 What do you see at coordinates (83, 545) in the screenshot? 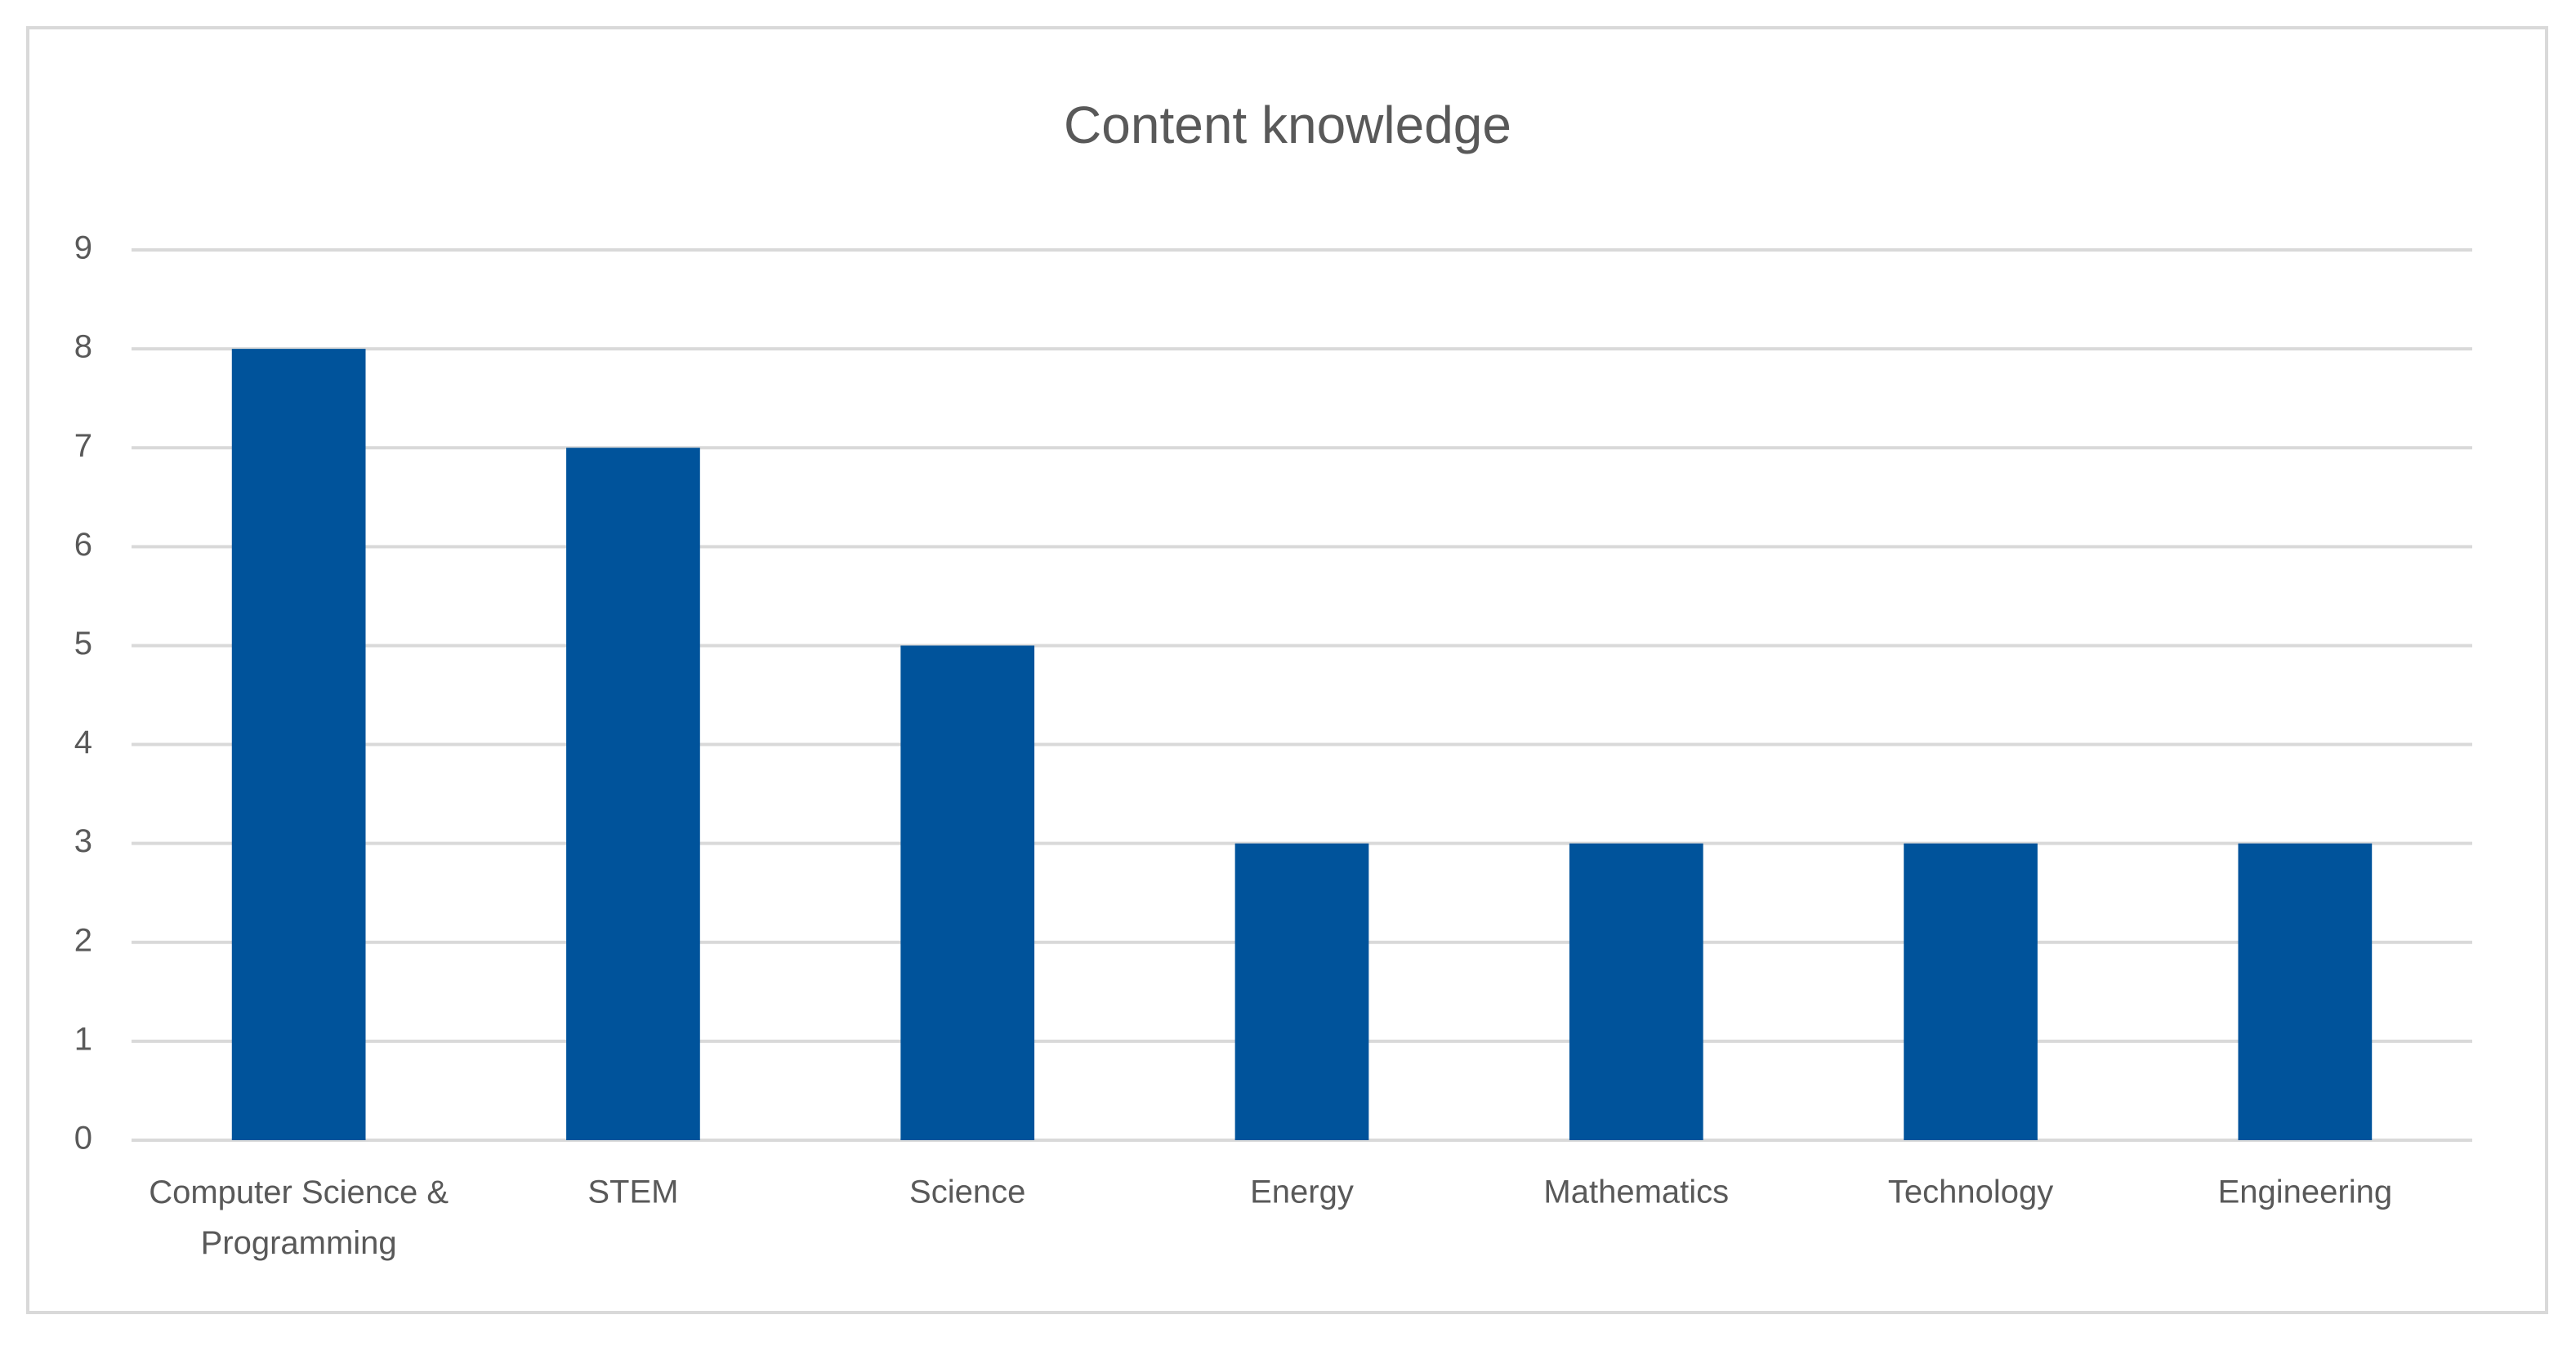
I see `y-tick-label: 6` at bounding box center [83, 545].